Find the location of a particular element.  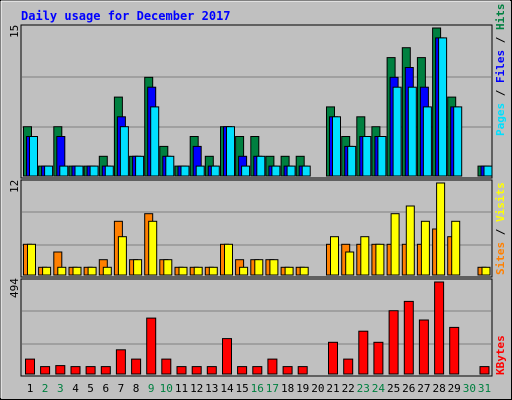

x-tick-label-18: 18 is located at coordinates (287, 388).